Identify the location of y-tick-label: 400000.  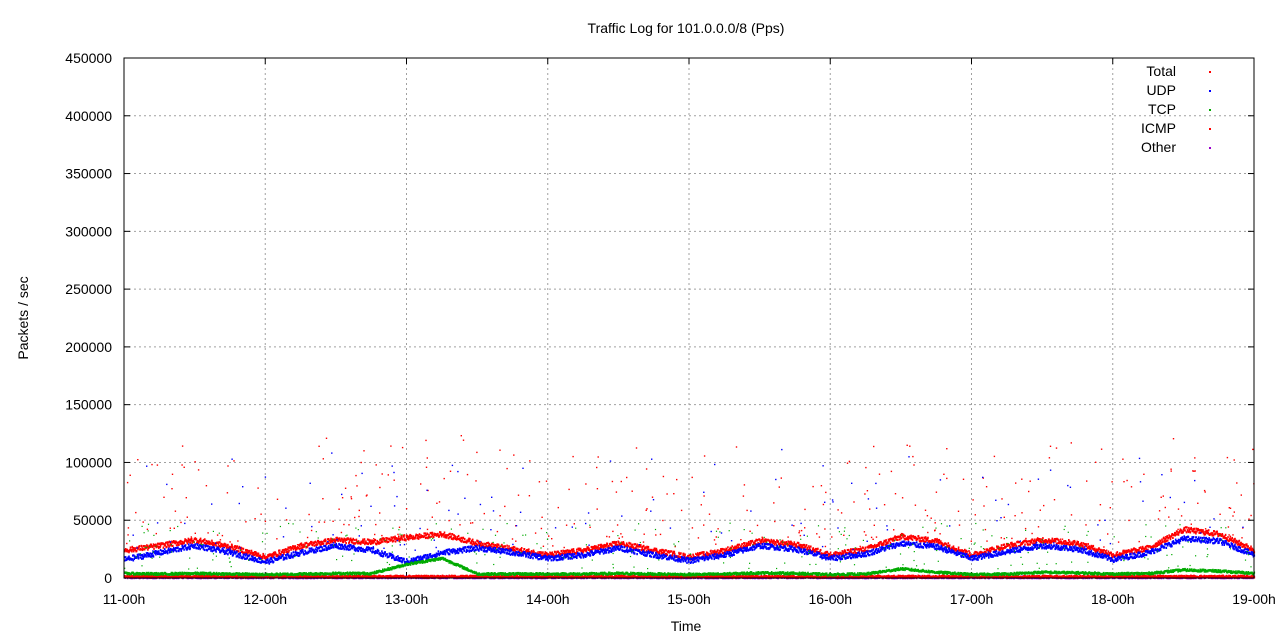
(88, 116).